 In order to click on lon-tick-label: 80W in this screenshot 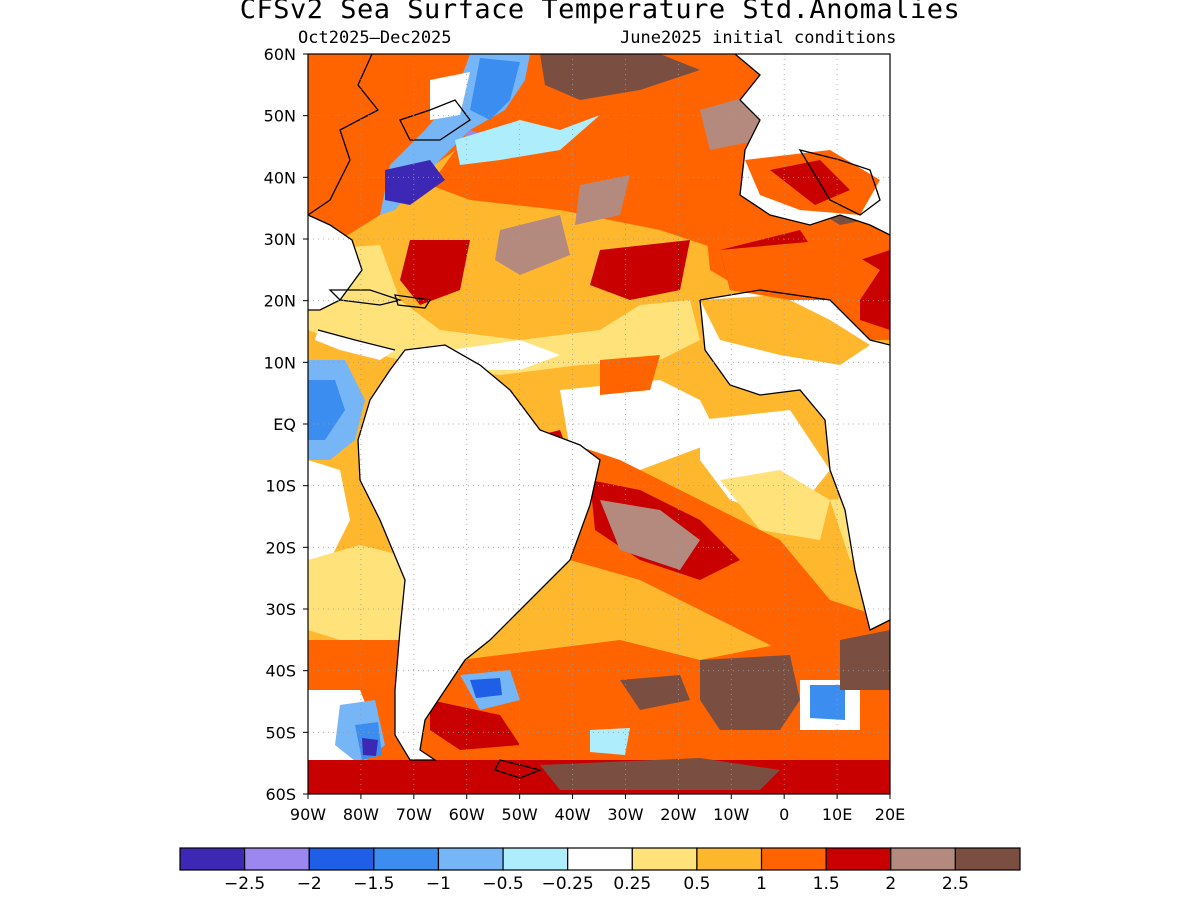, I will do `click(361, 814)`.